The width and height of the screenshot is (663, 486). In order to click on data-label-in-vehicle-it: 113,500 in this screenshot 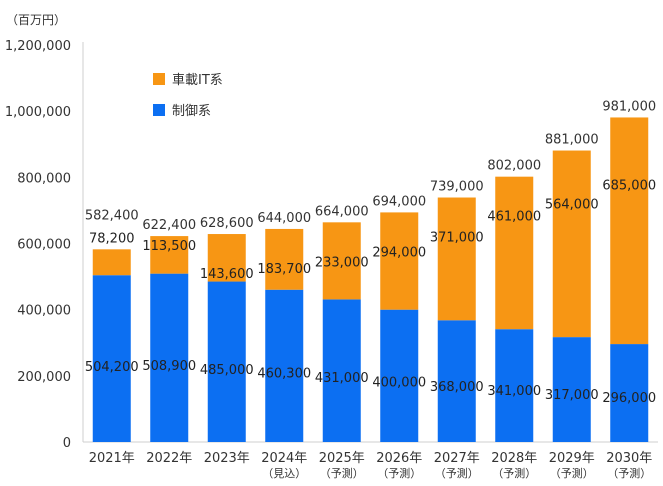, I will do `click(169, 246)`.